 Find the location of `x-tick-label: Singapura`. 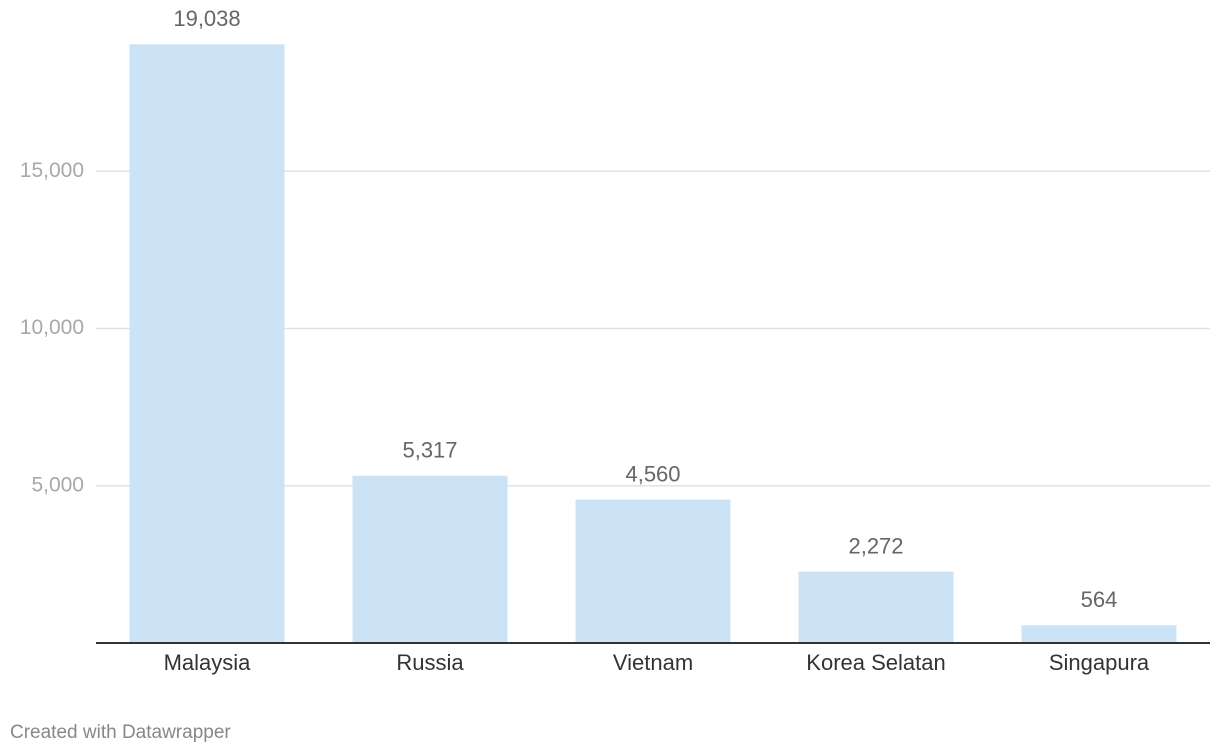

x-tick-label: Singapura is located at coordinates (1099, 662).